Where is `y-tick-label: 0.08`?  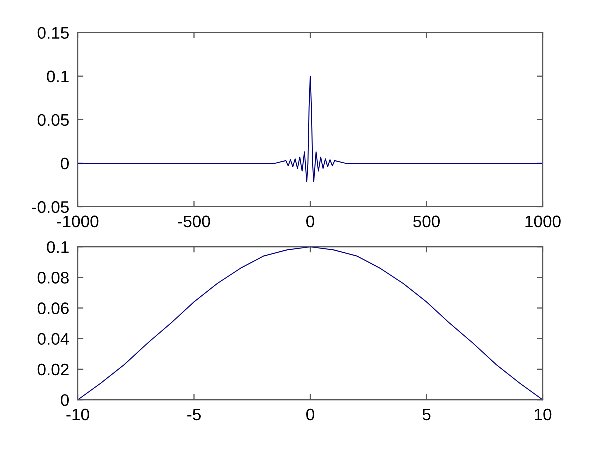
y-tick-label: 0.08 is located at coordinates (53, 278).